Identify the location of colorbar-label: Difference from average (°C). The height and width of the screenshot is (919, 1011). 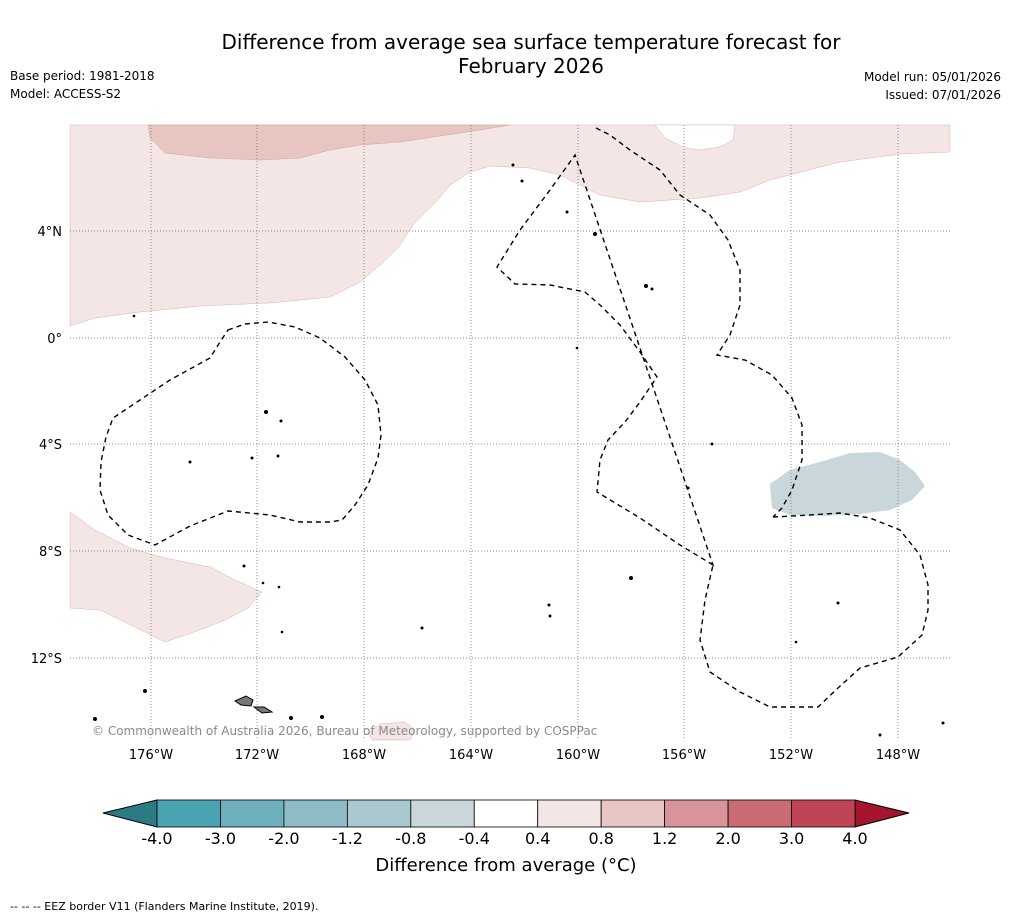
(506, 865).